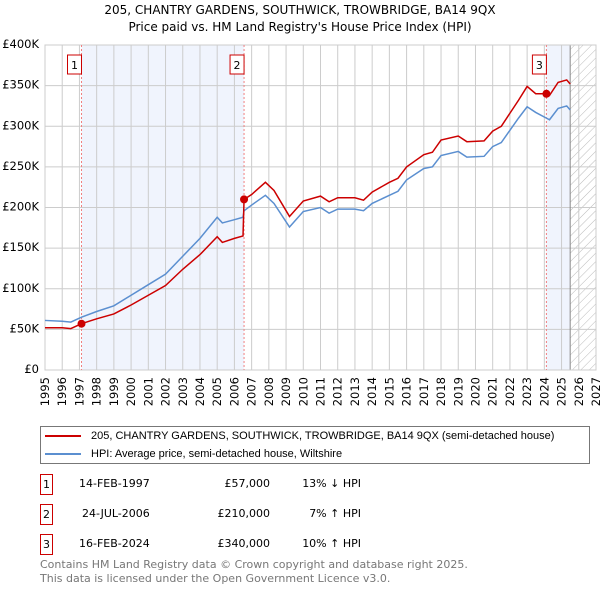  I want to click on x-tick-label: 2003, so click(183, 391).